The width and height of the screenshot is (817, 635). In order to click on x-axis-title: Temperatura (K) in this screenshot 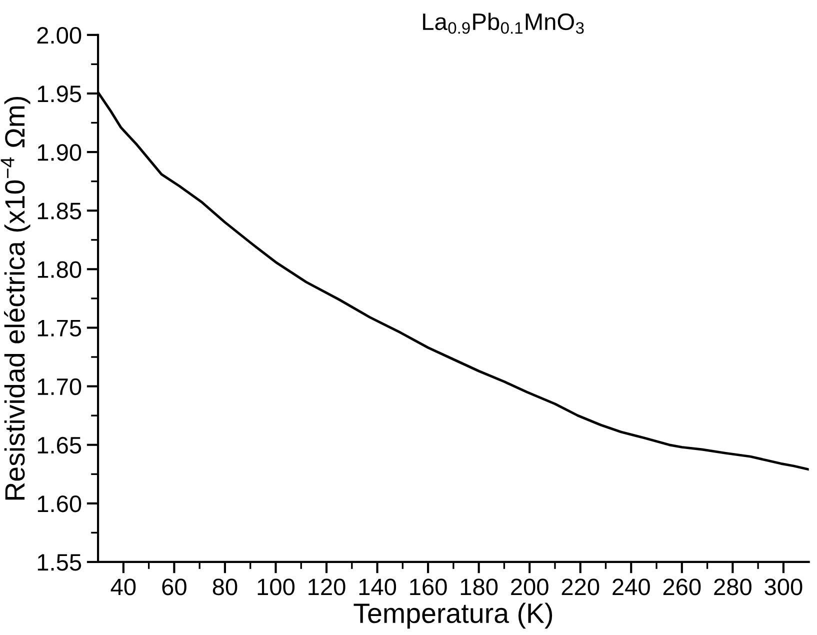, I will do `click(453, 615)`.